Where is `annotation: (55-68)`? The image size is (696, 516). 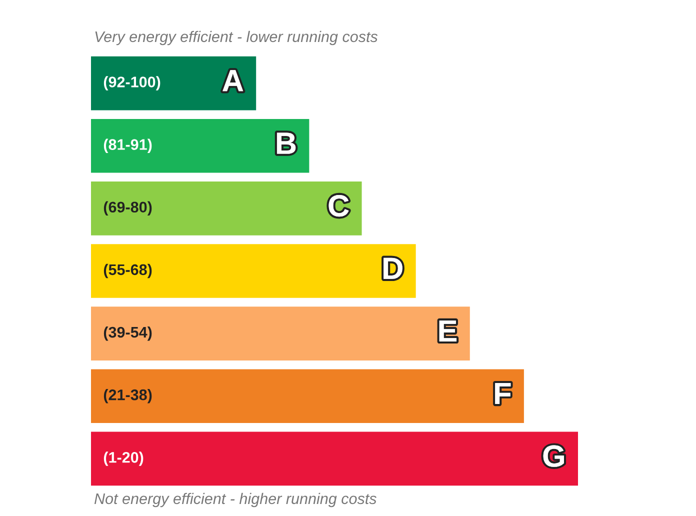 annotation: (55-68) is located at coordinates (128, 271).